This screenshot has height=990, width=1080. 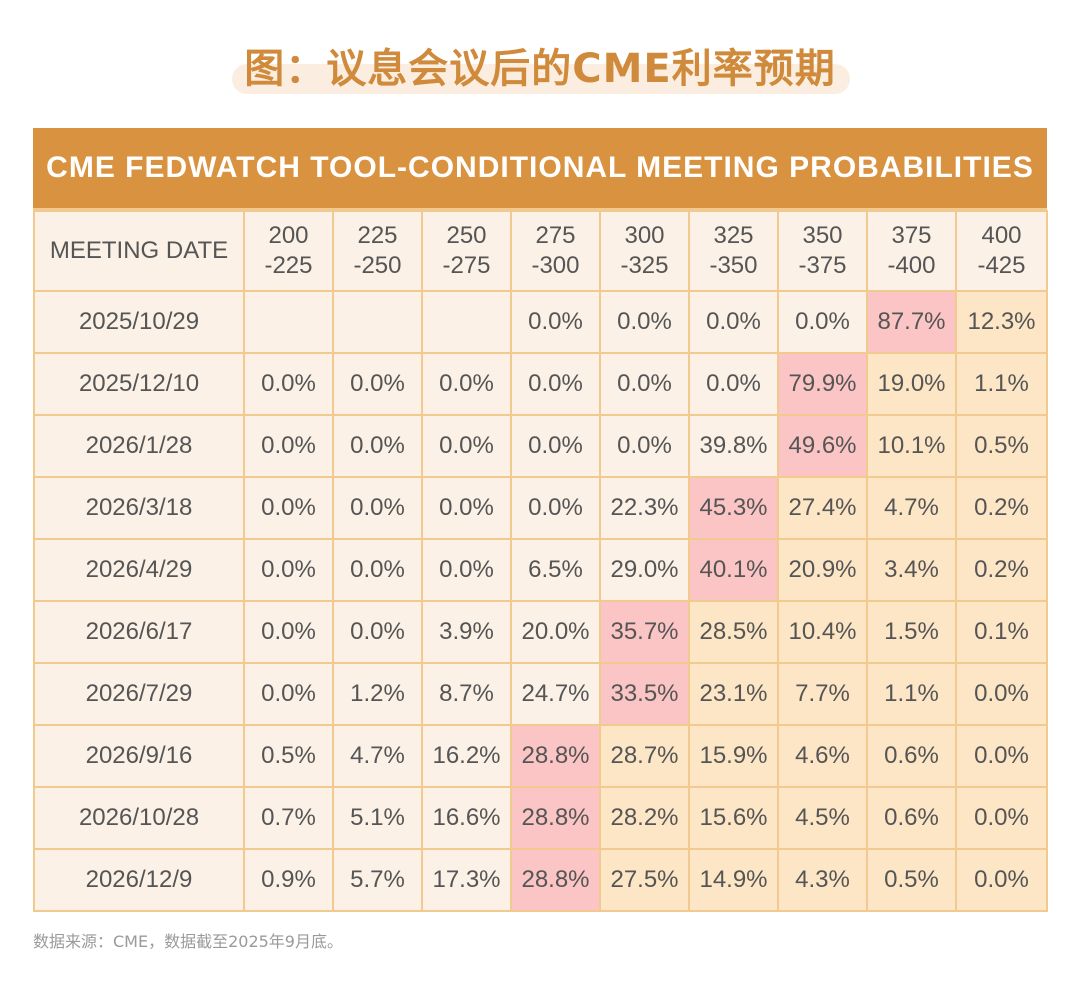 What do you see at coordinates (911, 235) in the screenshot?
I see `header-rate-low: 375` at bounding box center [911, 235].